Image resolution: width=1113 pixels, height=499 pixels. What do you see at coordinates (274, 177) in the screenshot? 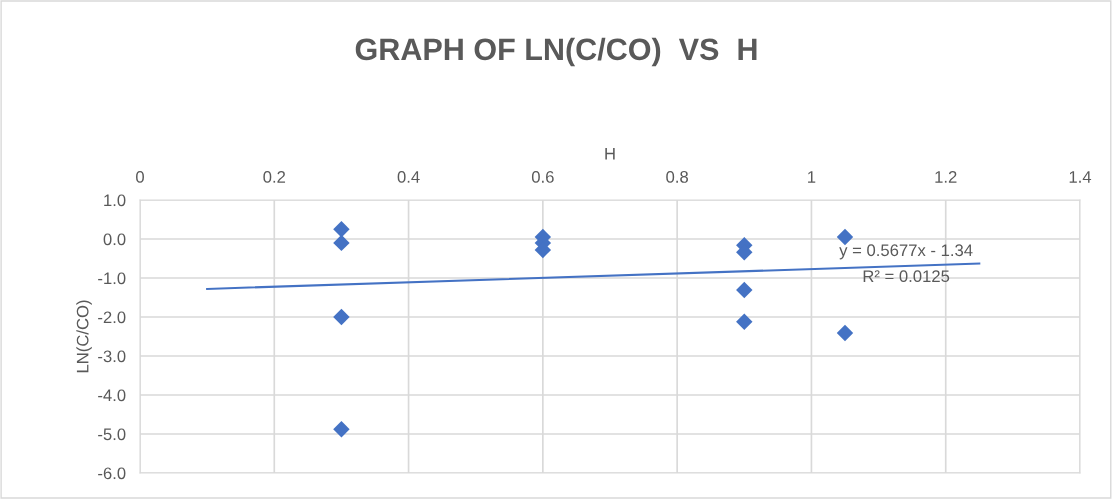
I see `x-tick-label: 0.2` at bounding box center [274, 177].